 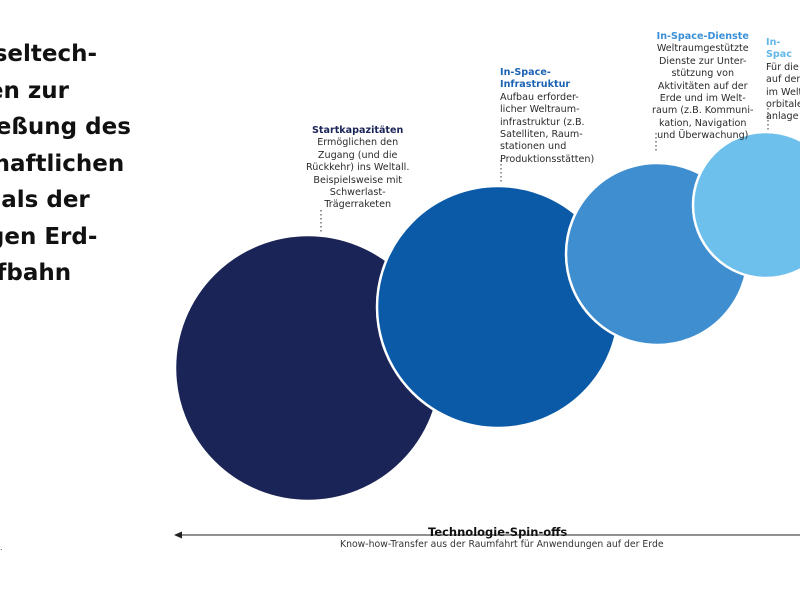 What do you see at coordinates (49, 236) in the screenshot?
I see `title-line: igen Erd-` at bounding box center [49, 236].